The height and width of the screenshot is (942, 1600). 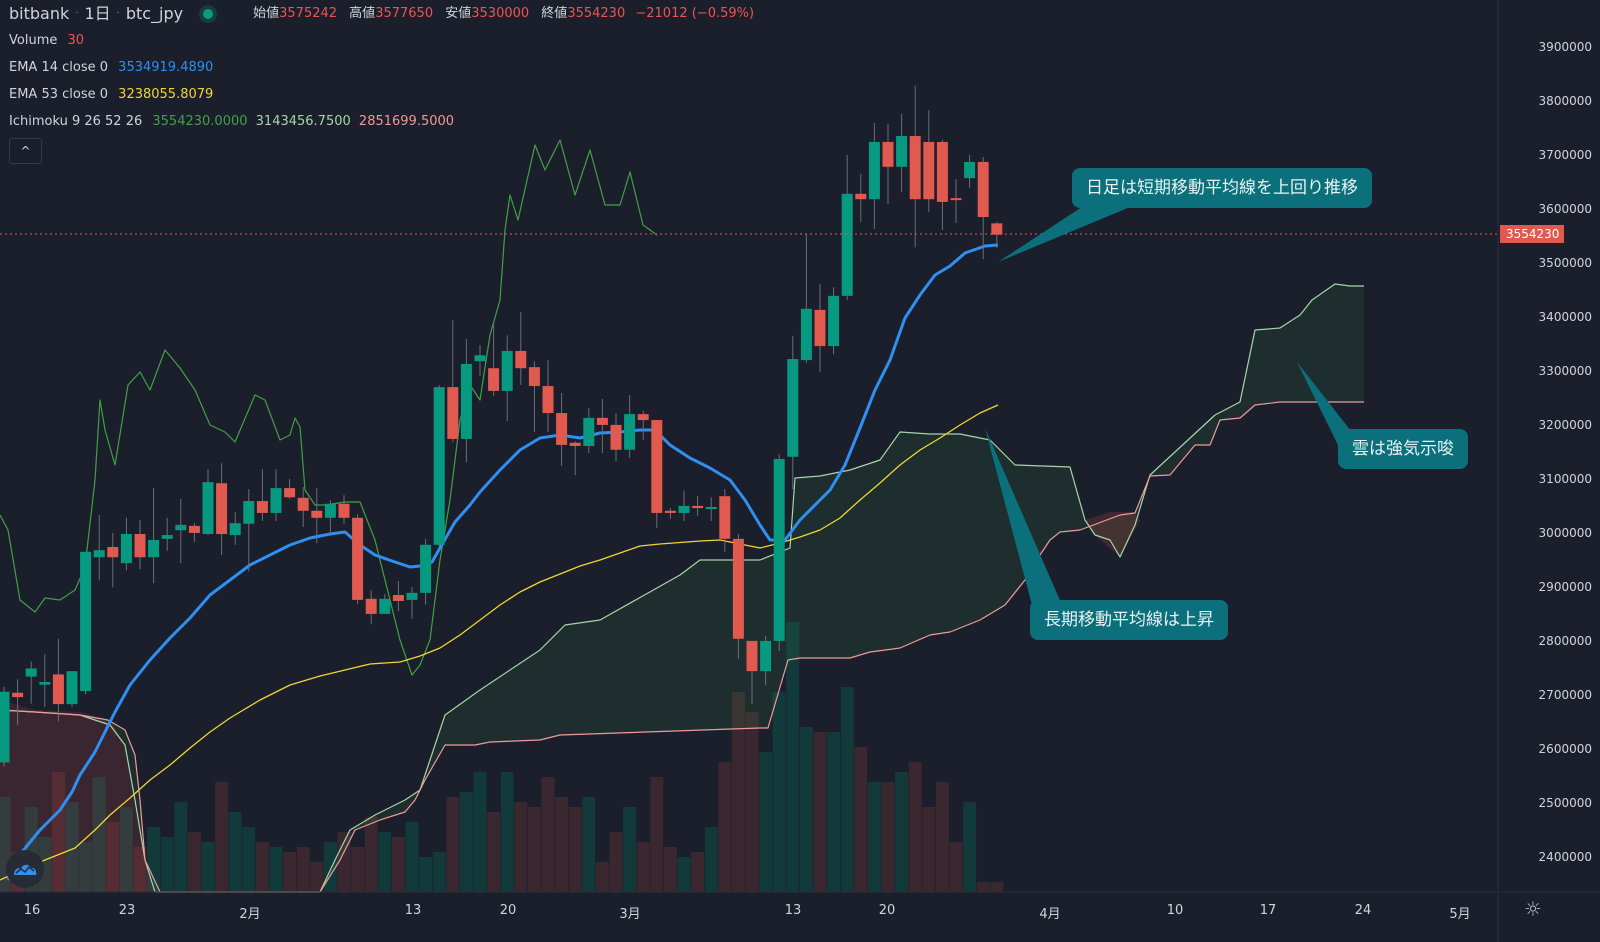 What do you see at coordinates (500, 13) in the screenshot?
I see `low-value: 3530000` at bounding box center [500, 13].